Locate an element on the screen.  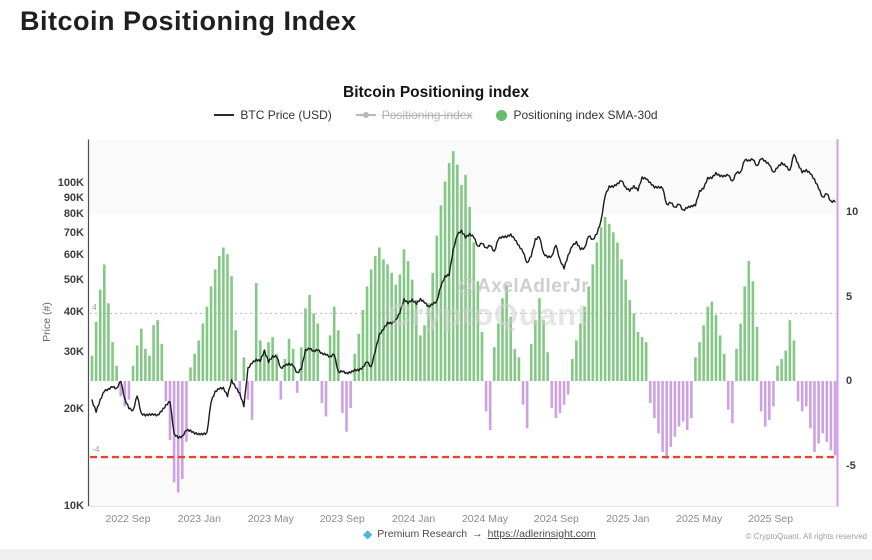
x-axis-tick: 2025 Sep is located at coordinates (771, 519).